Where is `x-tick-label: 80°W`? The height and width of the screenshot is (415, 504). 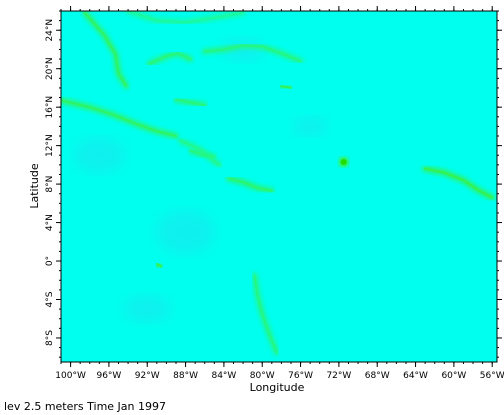 x-tick-label: 80°W is located at coordinates (262, 376).